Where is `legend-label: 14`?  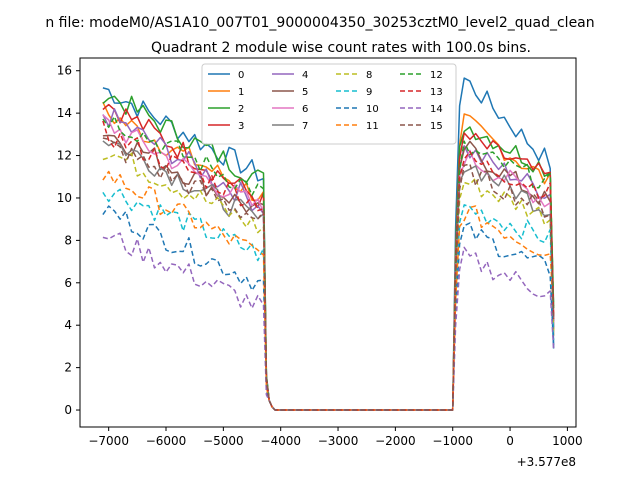 legend-label: 14 is located at coordinates (436, 109).